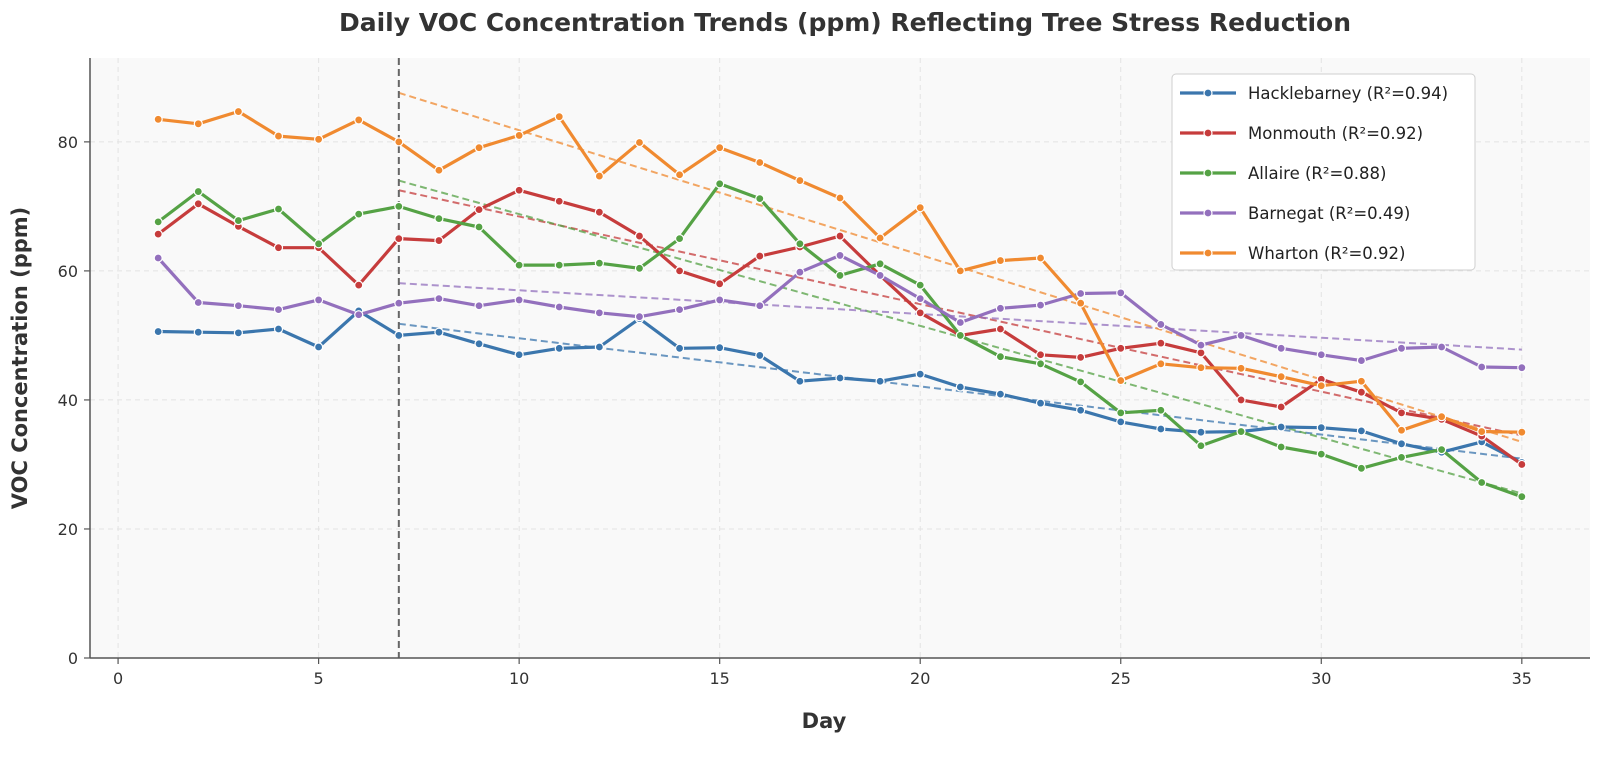  I want to click on y-tick-label: 80, so click(68, 142).